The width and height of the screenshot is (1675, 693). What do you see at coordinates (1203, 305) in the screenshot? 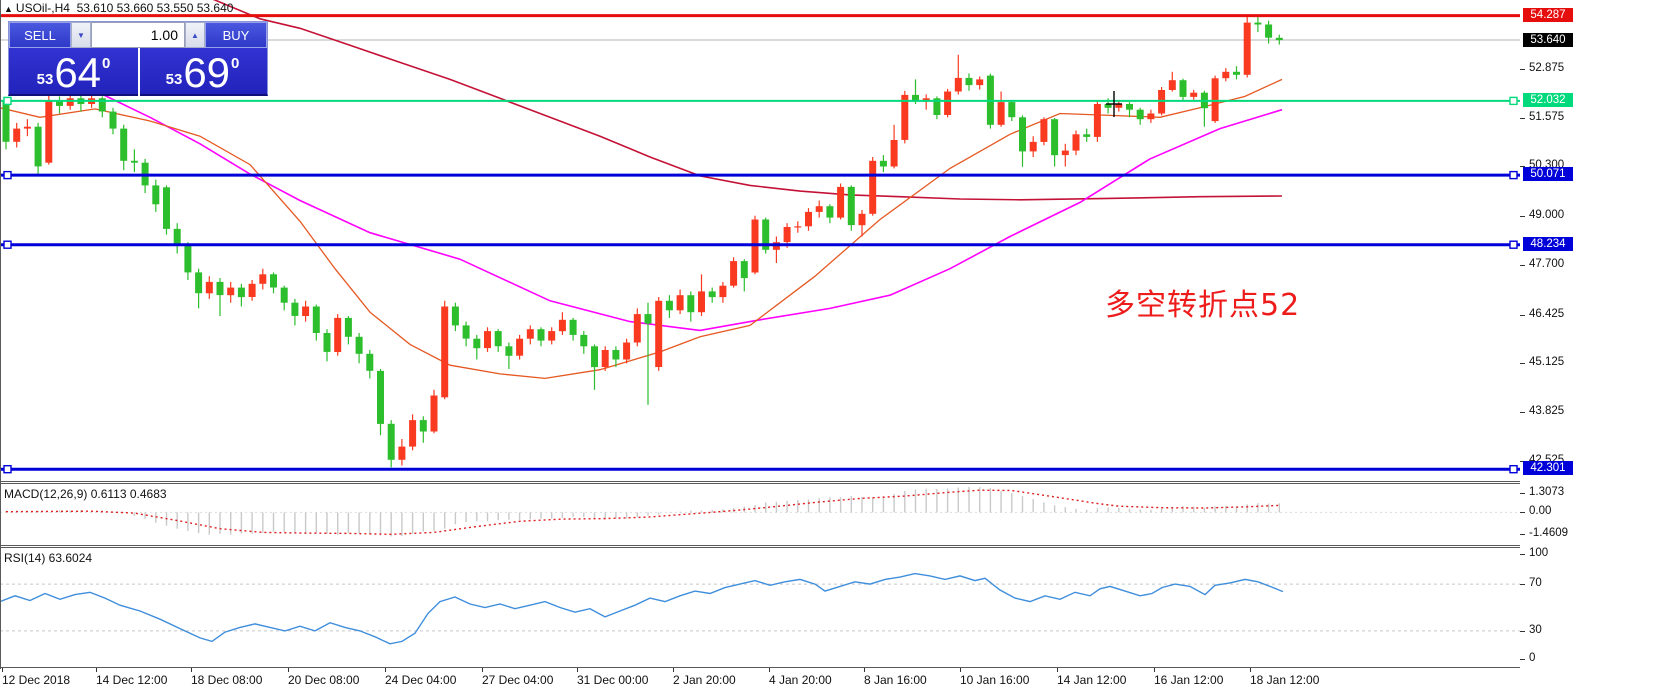
I see `chart-text-annotation: 多空转折点52` at bounding box center [1203, 305].